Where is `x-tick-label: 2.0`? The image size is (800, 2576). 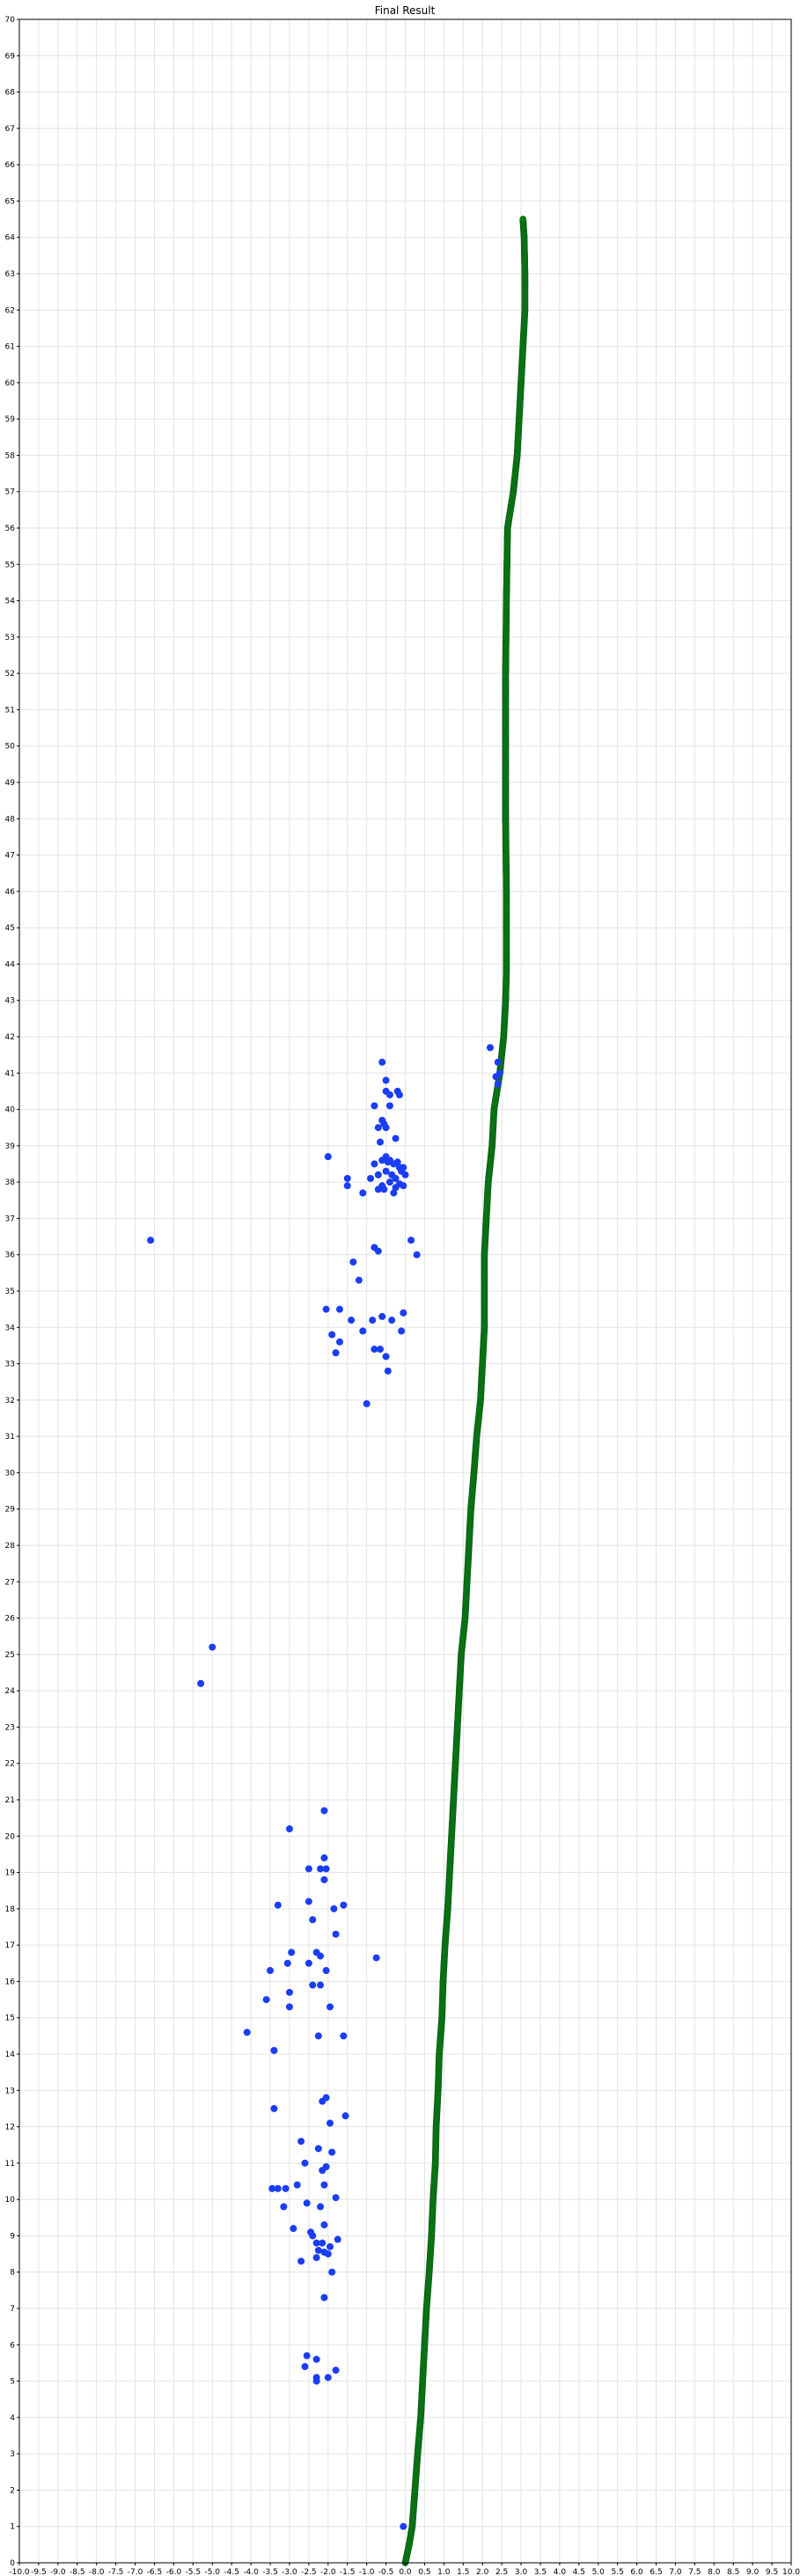 x-tick-label: 2.0 is located at coordinates (483, 2572).